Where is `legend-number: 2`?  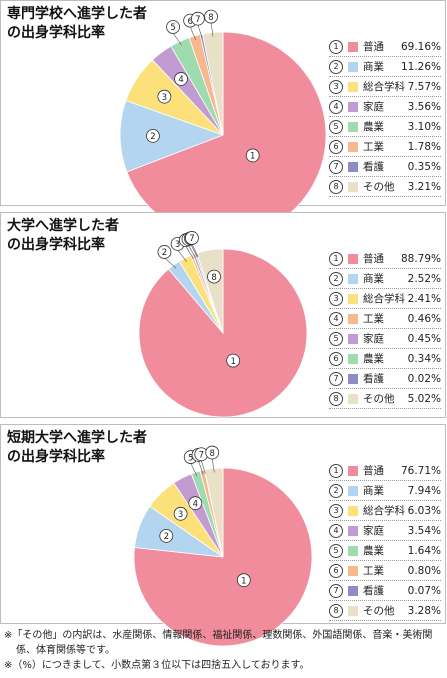
legend-number: 2 is located at coordinates (336, 490).